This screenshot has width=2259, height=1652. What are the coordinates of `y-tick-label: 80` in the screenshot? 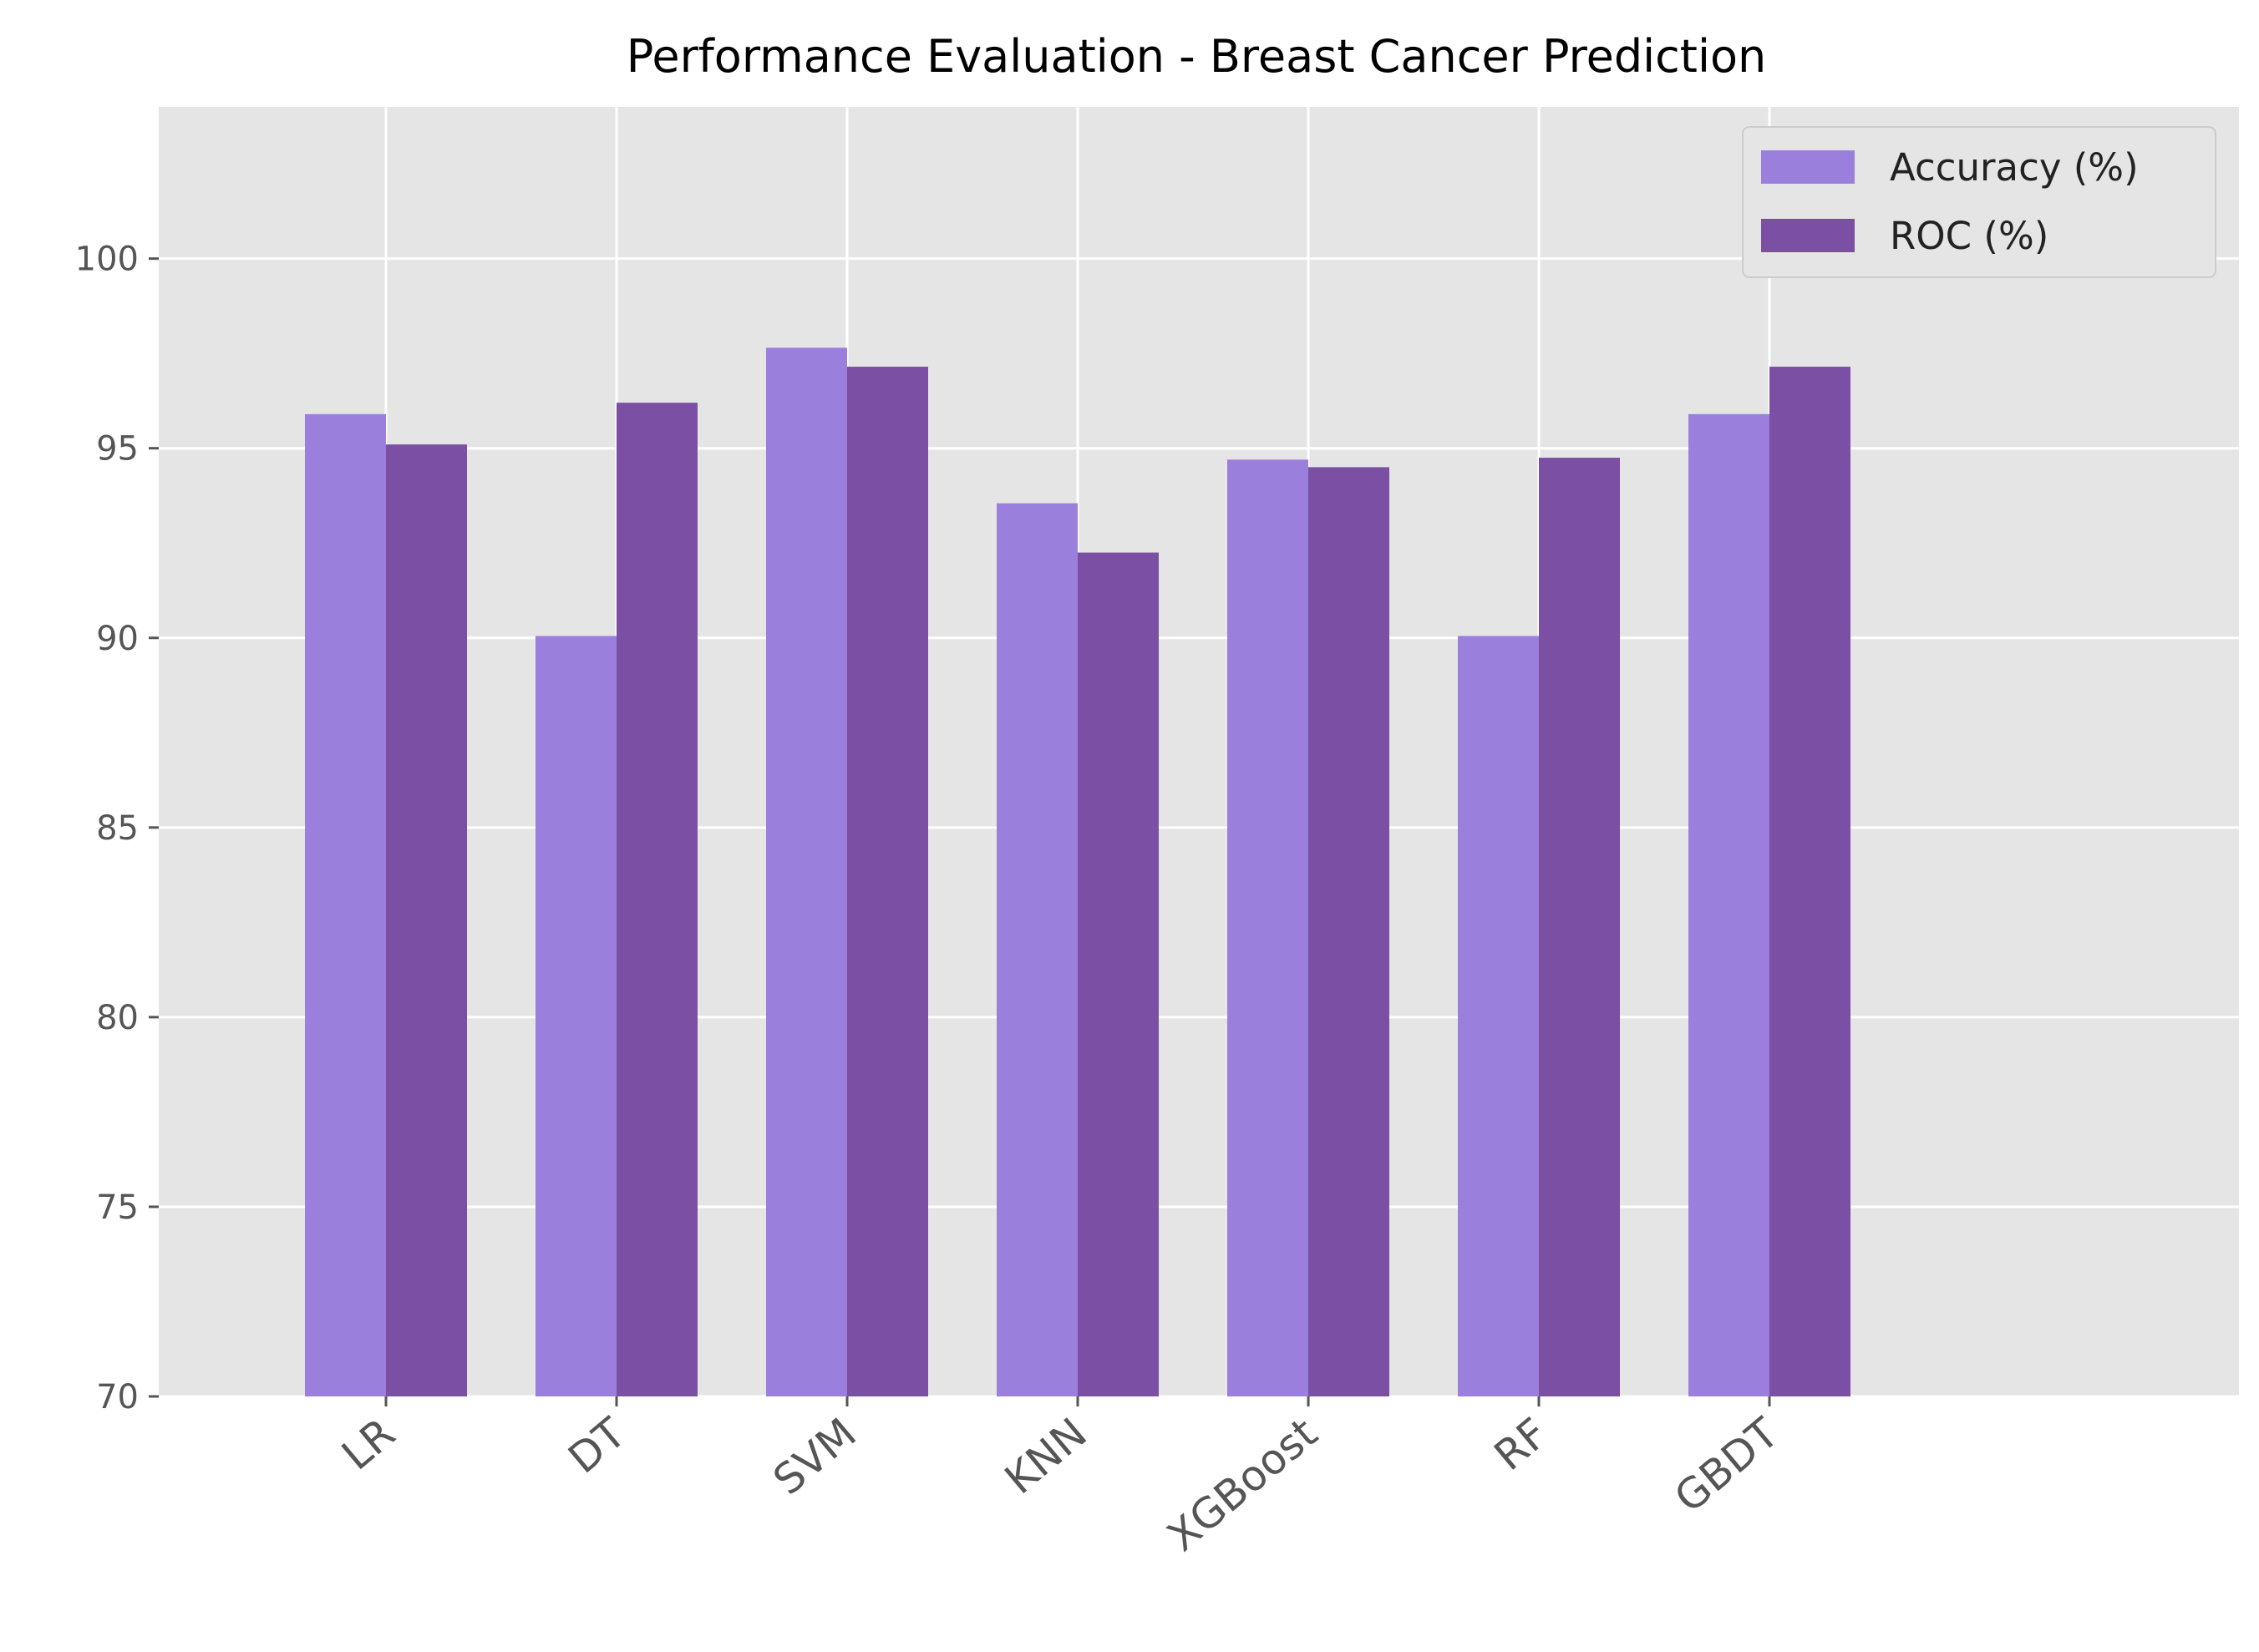 It's located at (117, 1018).